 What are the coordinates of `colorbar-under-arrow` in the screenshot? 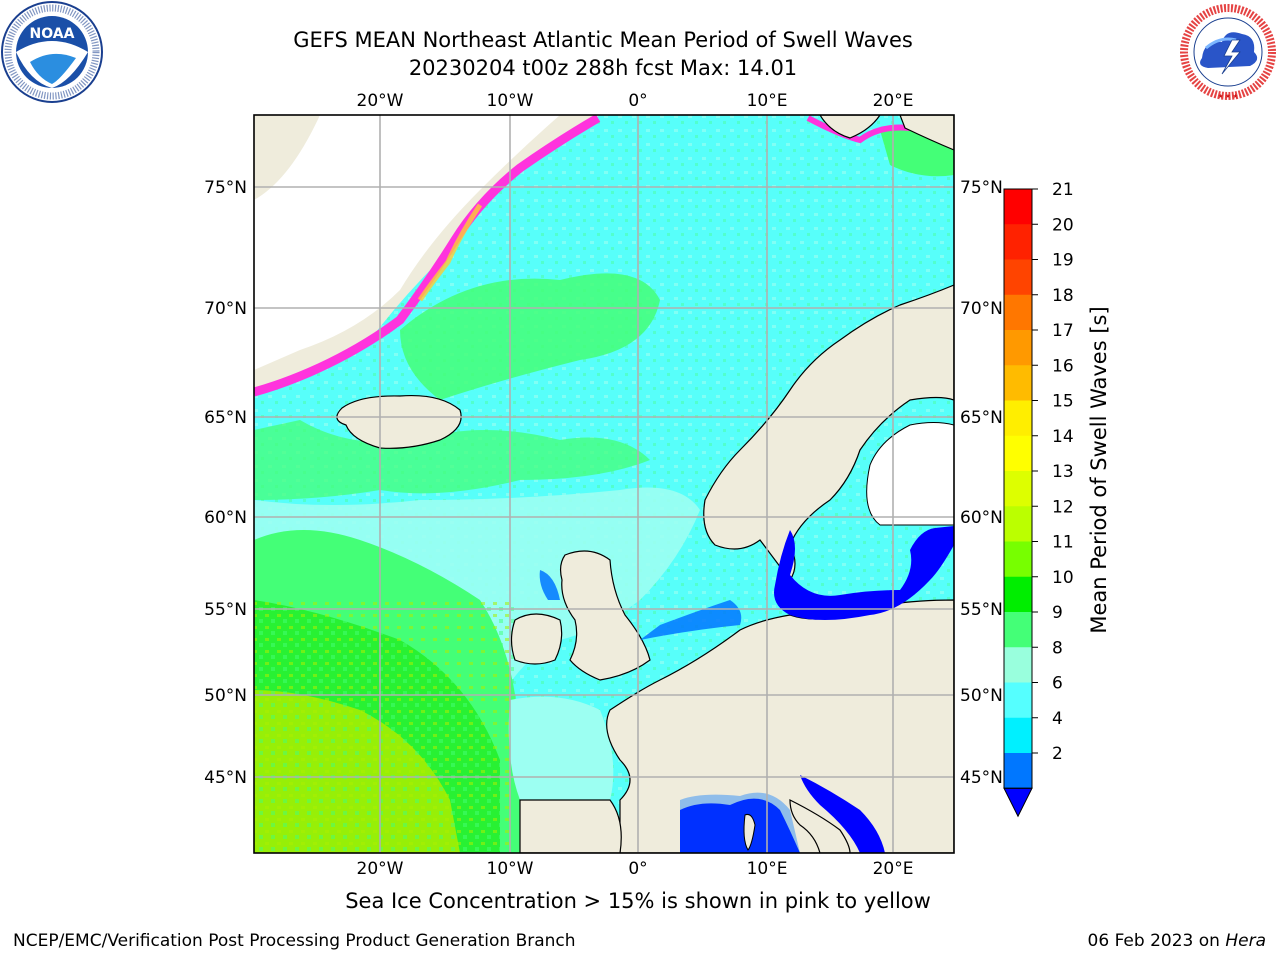 It's located at (1018, 802).